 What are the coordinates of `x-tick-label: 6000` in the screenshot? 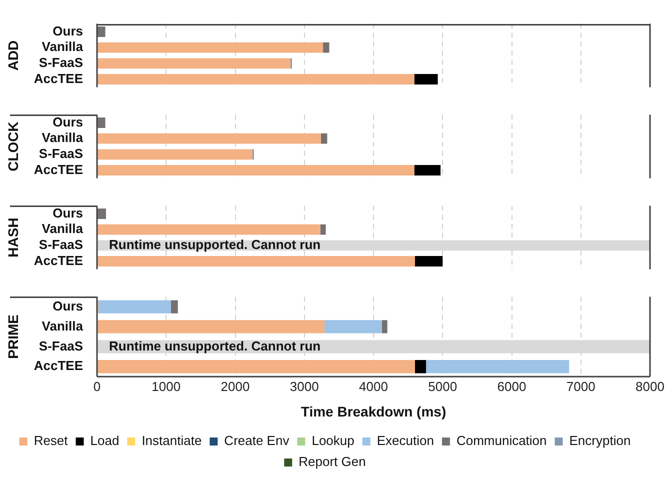 It's located at (511, 386).